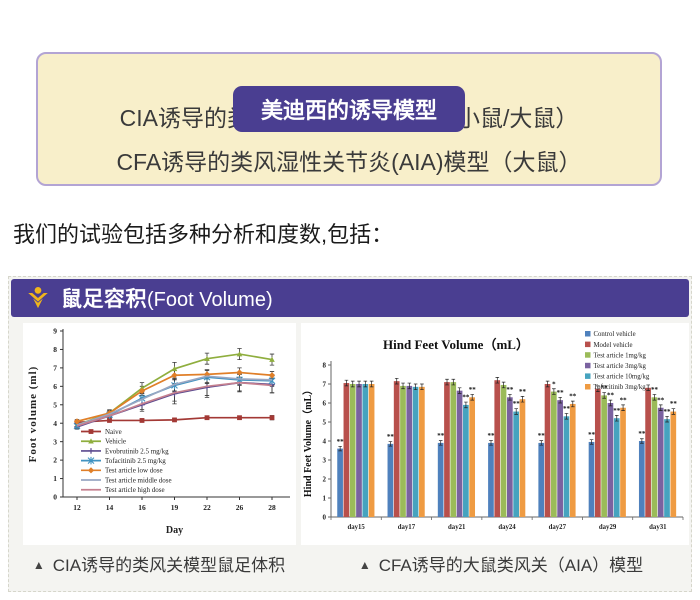 The width and height of the screenshot is (700, 600). What do you see at coordinates (207, 507) in the screenshot?
I see `svg-text: 22` at bounding box center [207, 507].